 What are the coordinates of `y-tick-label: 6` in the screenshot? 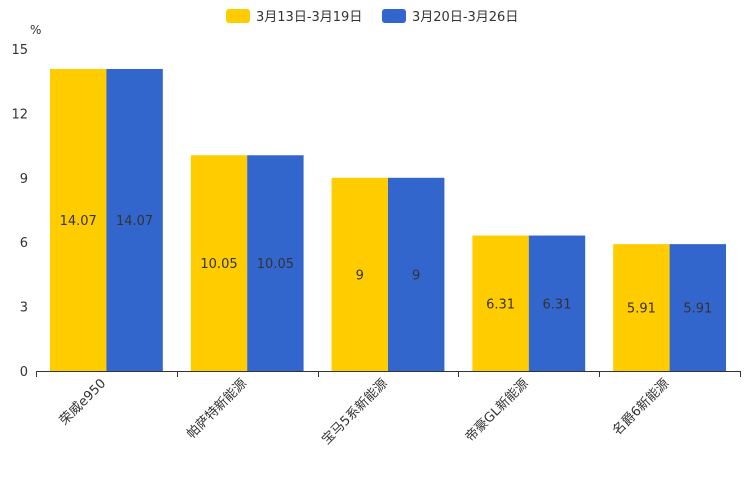 It's located at (24, 243).